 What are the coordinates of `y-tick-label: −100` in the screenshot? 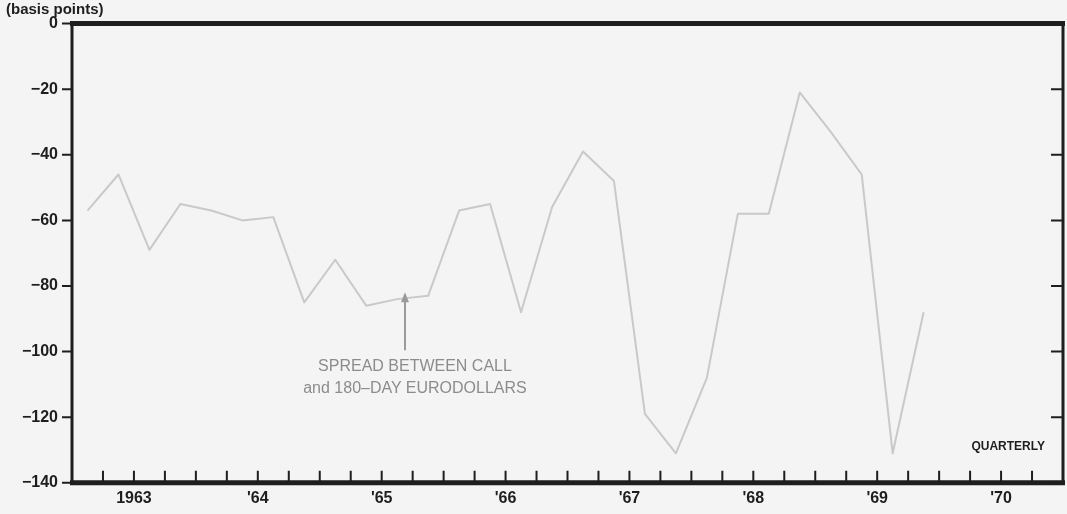 It's located at (40, 351).